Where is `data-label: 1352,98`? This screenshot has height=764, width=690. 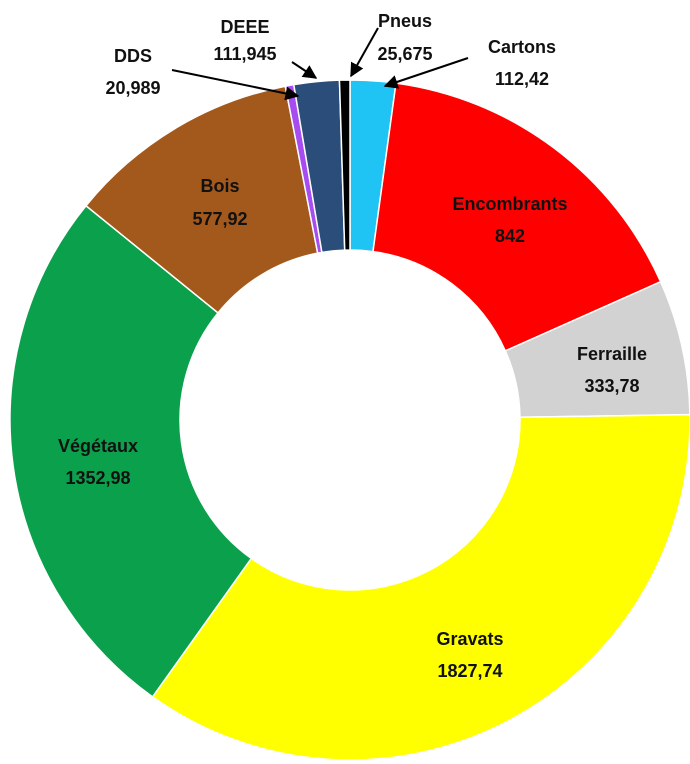 data-label: 1352,98 is located at coordinates (97, 478).